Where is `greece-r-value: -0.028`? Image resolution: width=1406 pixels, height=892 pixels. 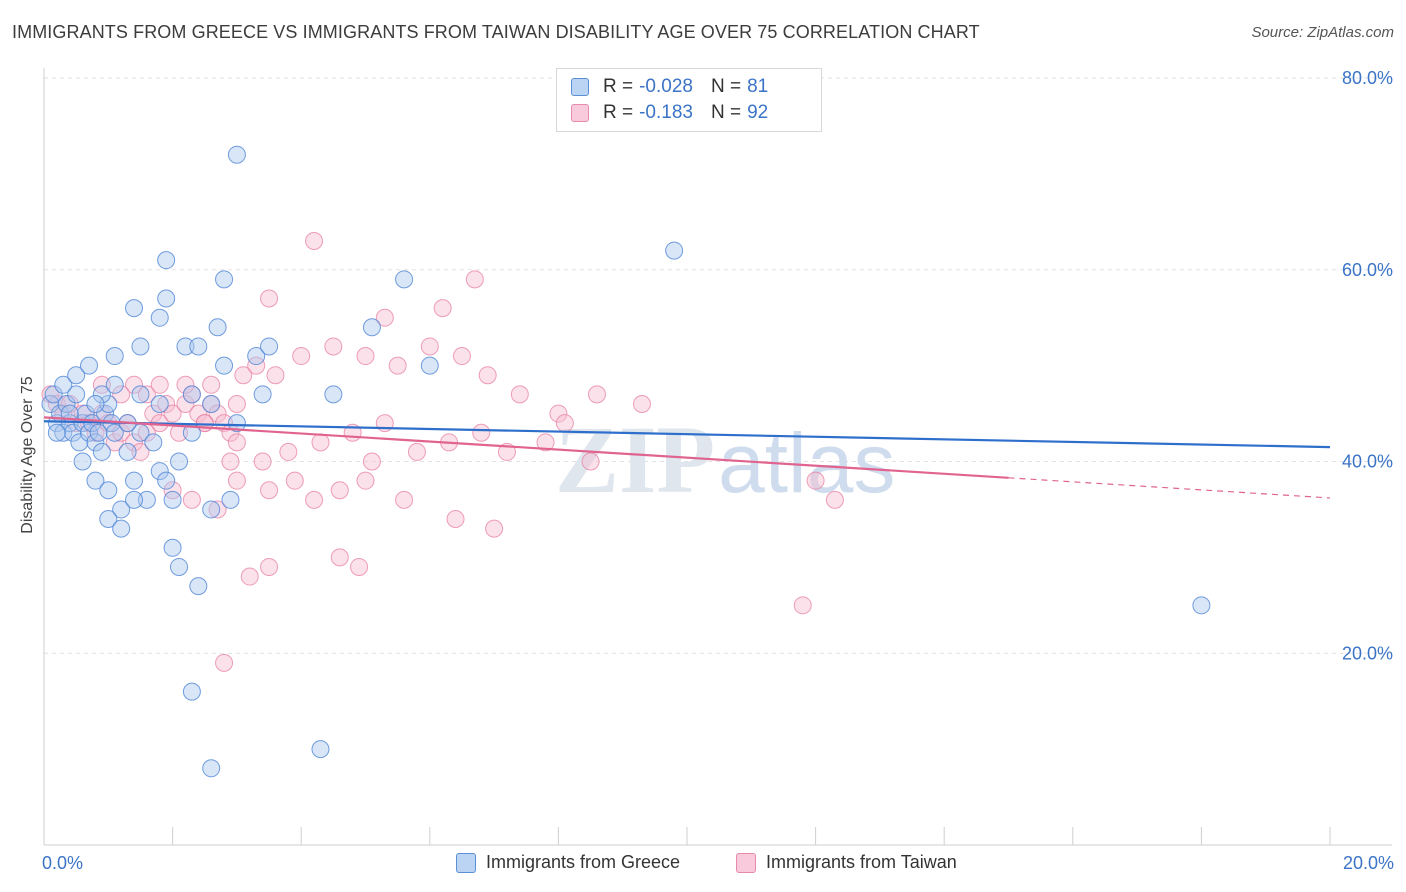
greece-r-value: -0.028 is located at coordinates (666, 86).